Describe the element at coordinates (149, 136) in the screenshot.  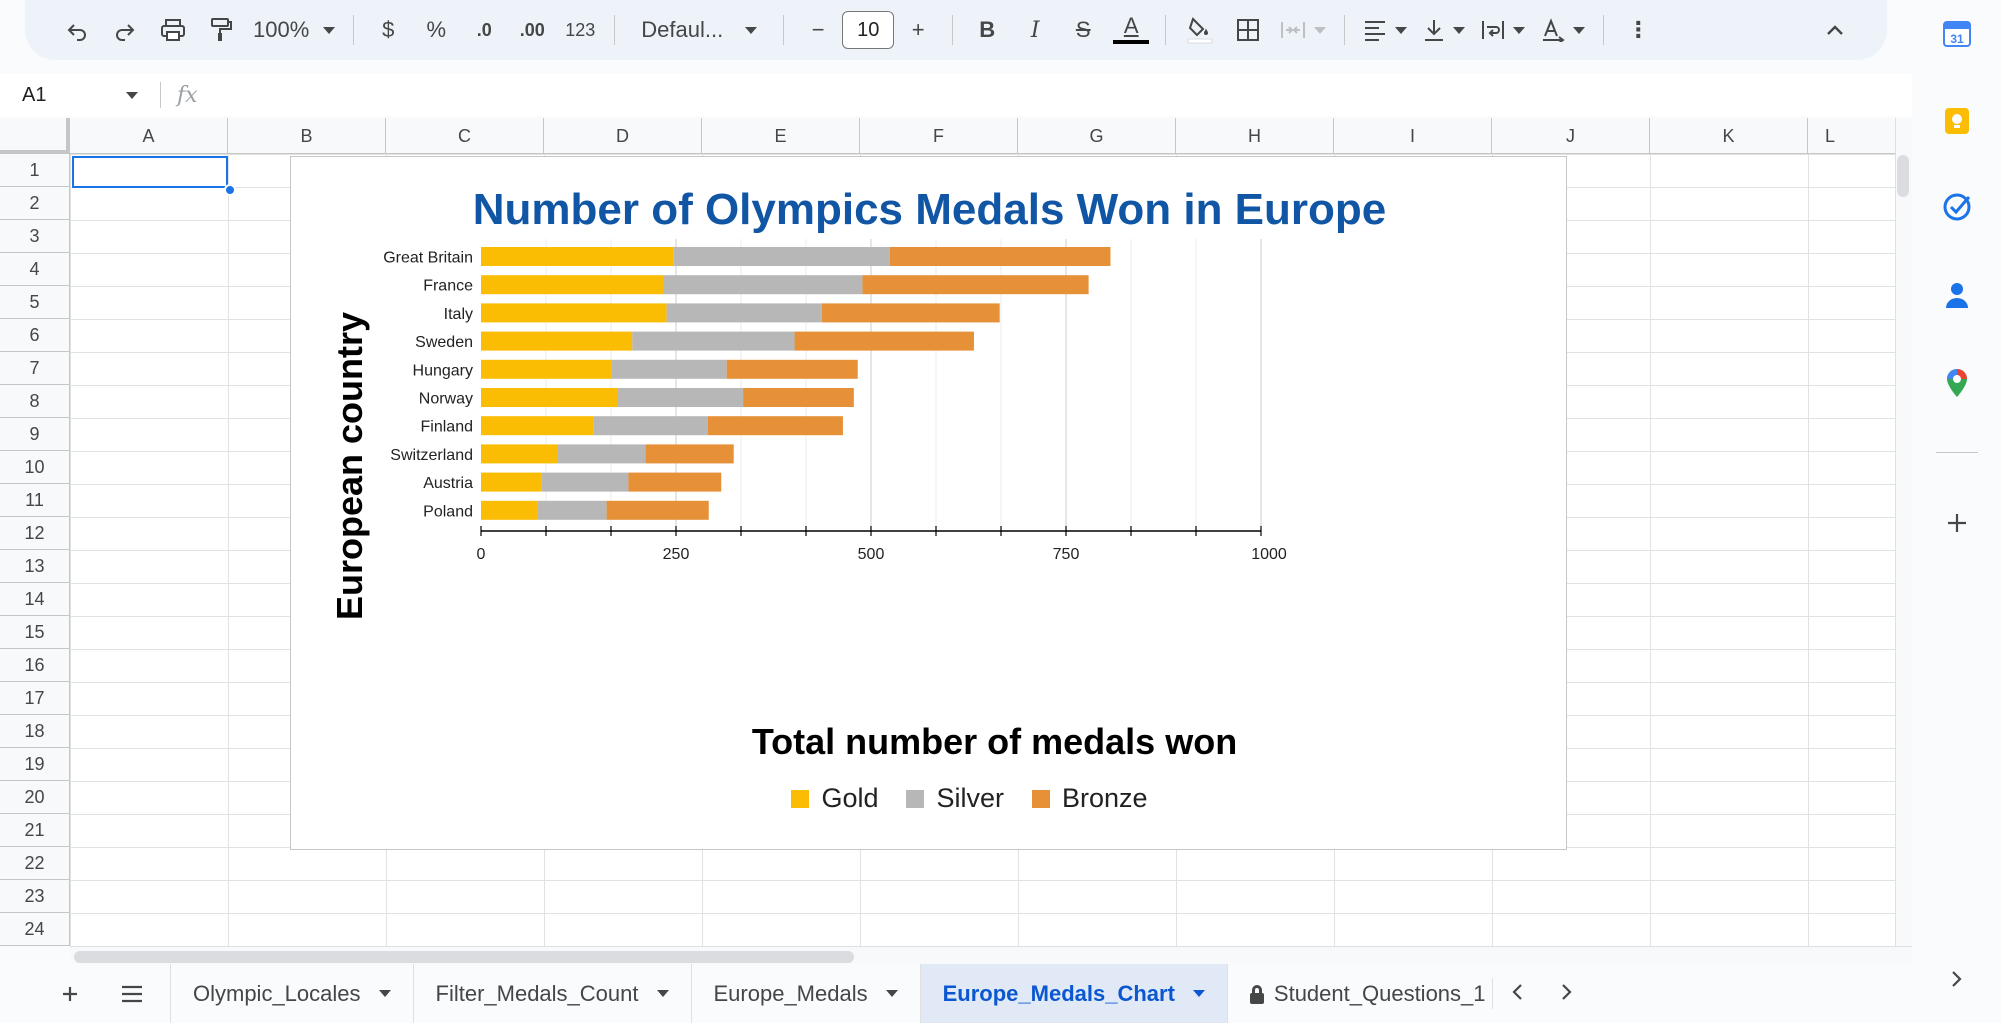
I see `column-header: A` at that location.